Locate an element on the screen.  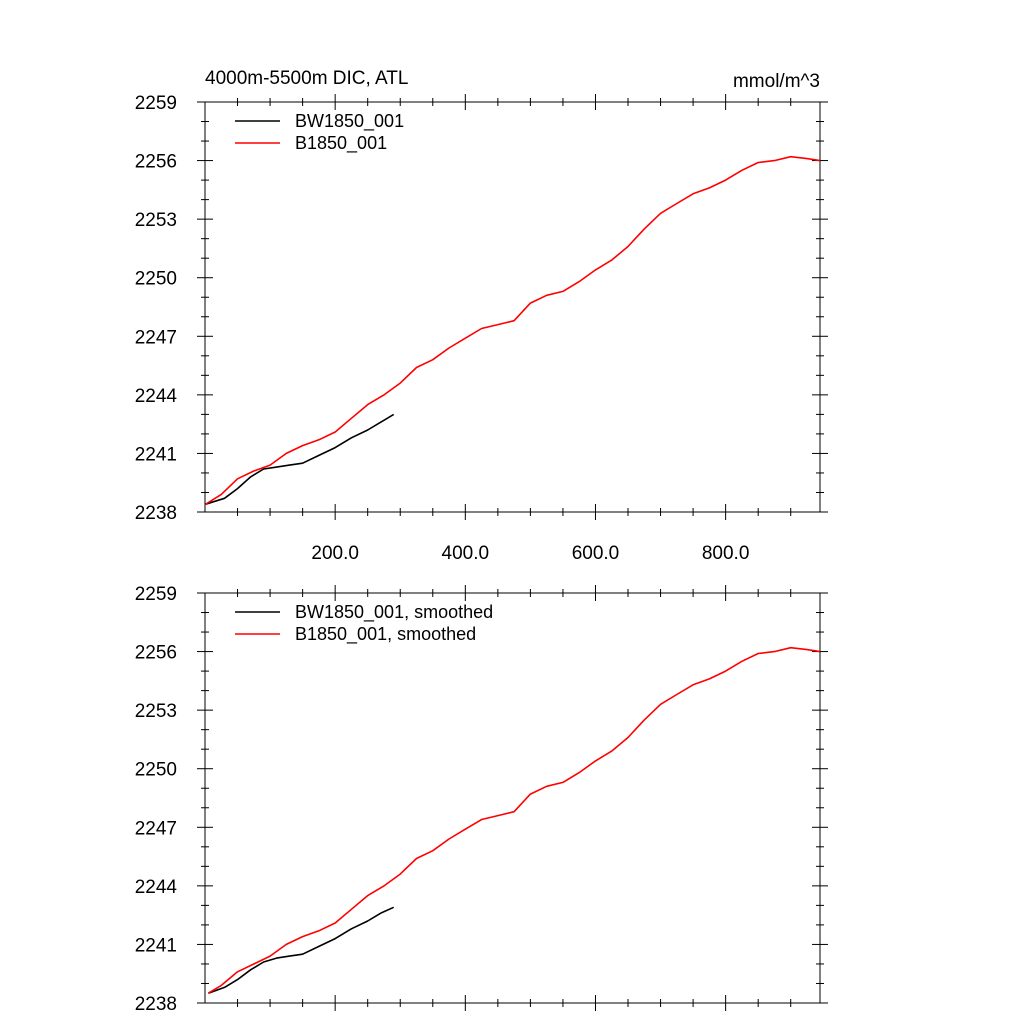
x-tick-label: 400.0 is located at coordinates (466, 553).